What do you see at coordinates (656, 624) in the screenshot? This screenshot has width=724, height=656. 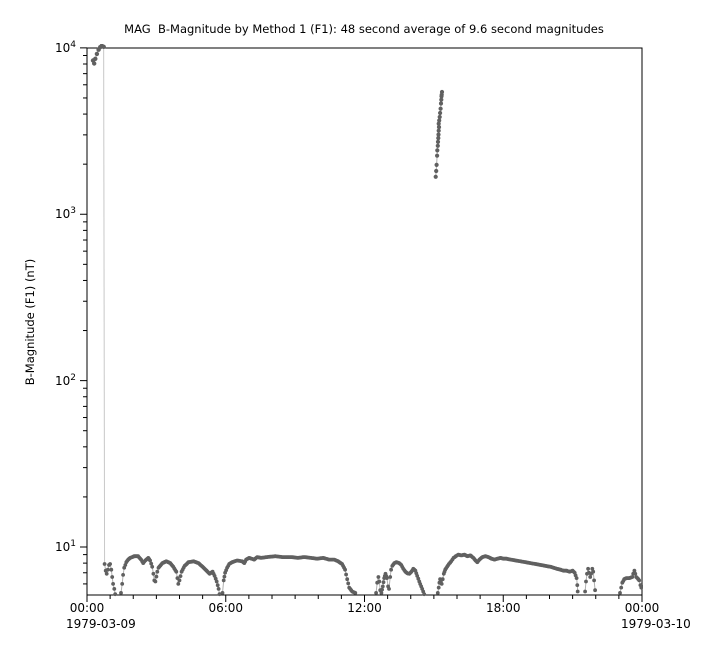 I see `x-date-label: 1979-03-10` at bounding box center [656, 624].